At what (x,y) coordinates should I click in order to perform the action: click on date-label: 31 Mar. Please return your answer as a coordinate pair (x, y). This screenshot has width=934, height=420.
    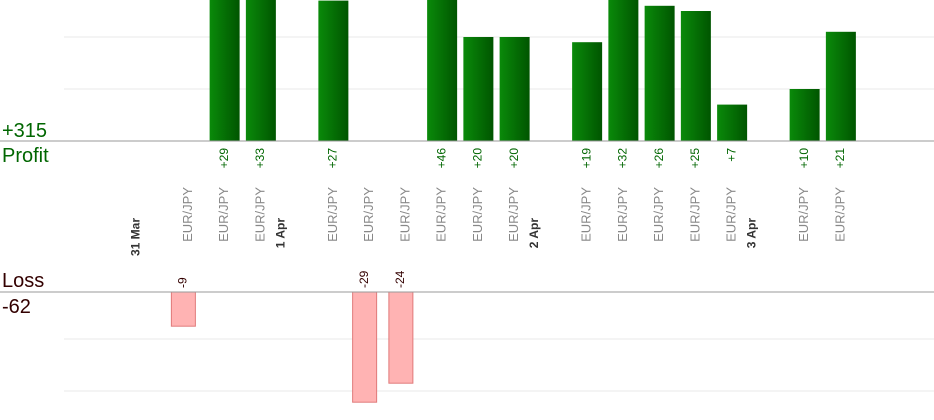
    Looking at the image, I should click on (135, 237).